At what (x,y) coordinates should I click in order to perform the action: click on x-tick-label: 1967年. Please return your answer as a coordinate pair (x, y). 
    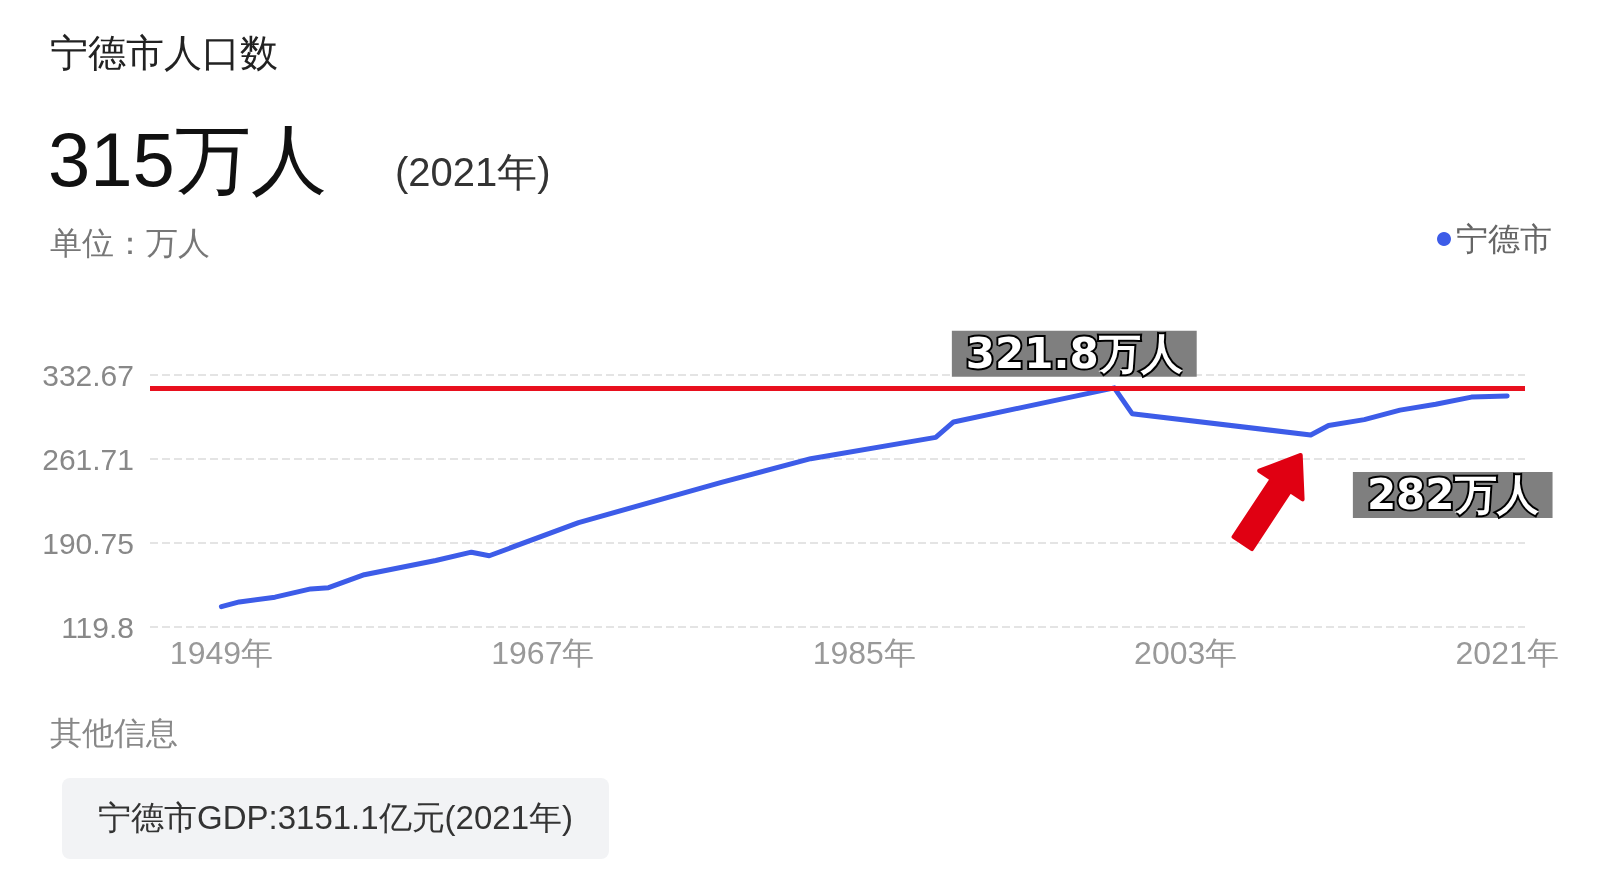
    Looking at the image, I should click on (543, 653).